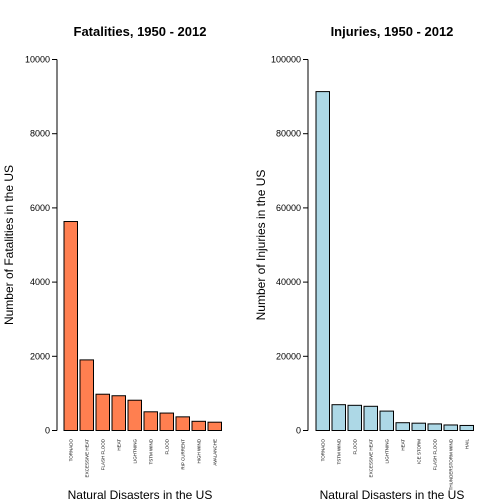 The width and height of the screenshot is (504, 504). What do you see at coordinates (102, 454) in the screenshot?
I see `fatalities-category-label: FLASH FLOOD` at bounding box center [102, 454].